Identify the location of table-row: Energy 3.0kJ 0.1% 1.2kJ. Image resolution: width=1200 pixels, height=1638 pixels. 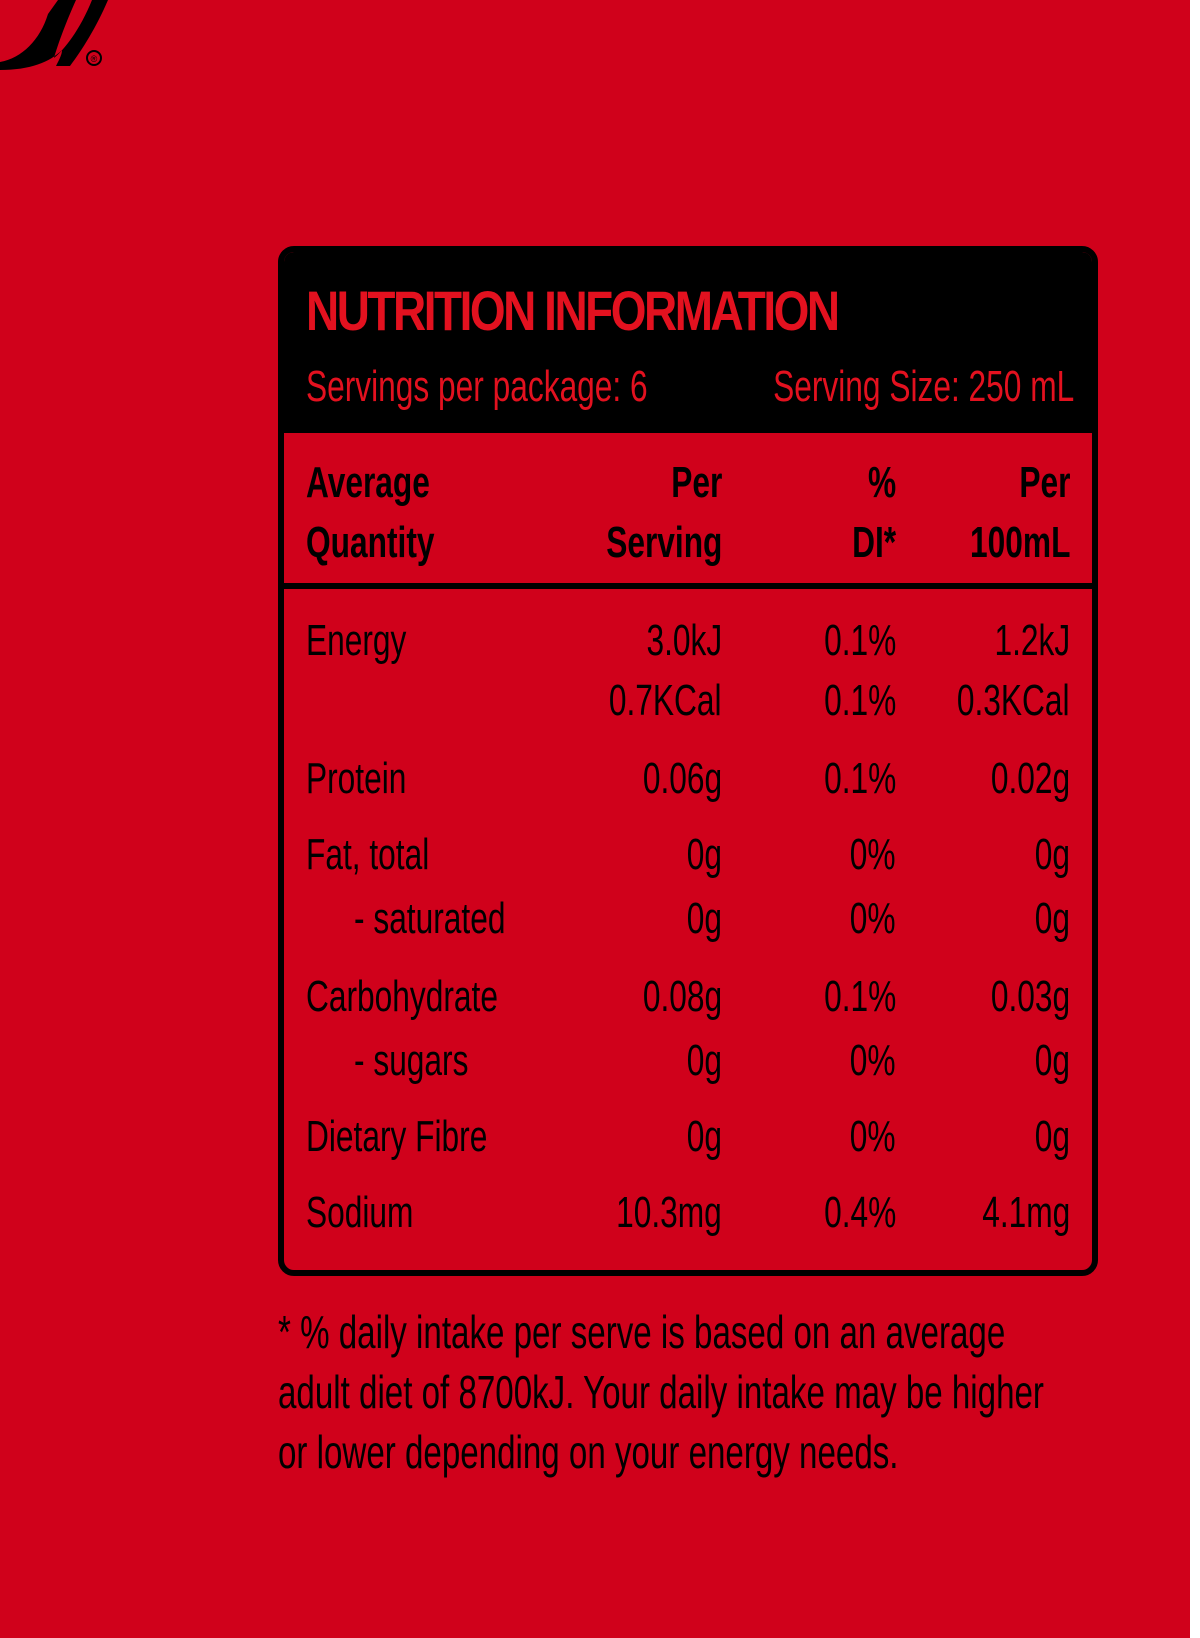
(688, 641).